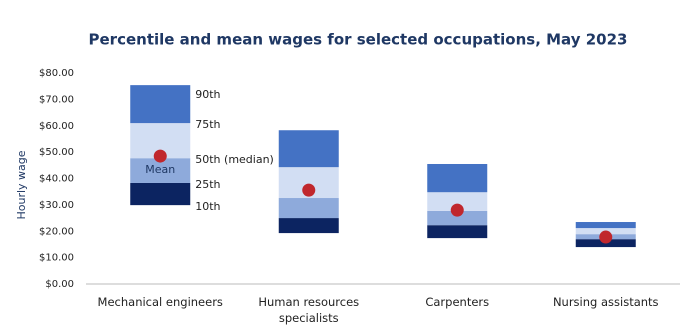  Describe the element at coordinates (457, 302) in the screenshot. I see `x-tick-label: Carpenters` at that location.